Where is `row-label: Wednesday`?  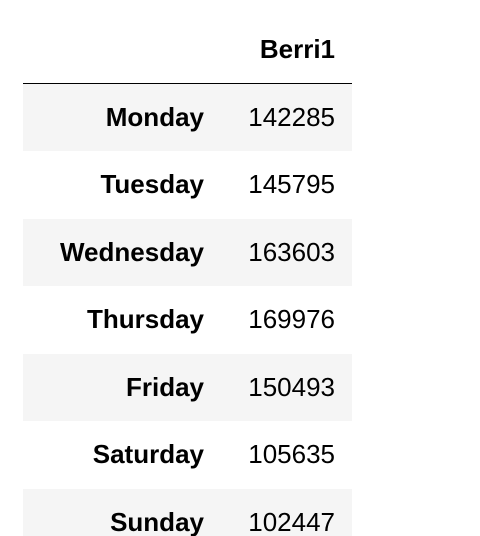
row-label: Wednesday is located at coordinates (131, 251).